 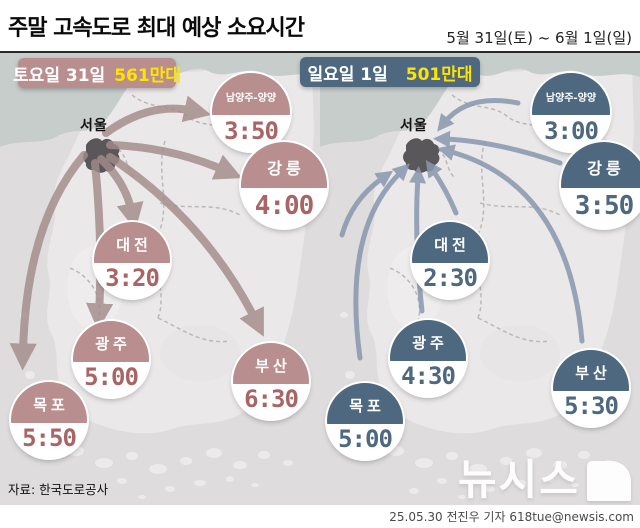 What do you see at coordinates (94, 126) in the screenshot?
I see `seoul-label-saturday: 서울` at bounding box center [94, 126].